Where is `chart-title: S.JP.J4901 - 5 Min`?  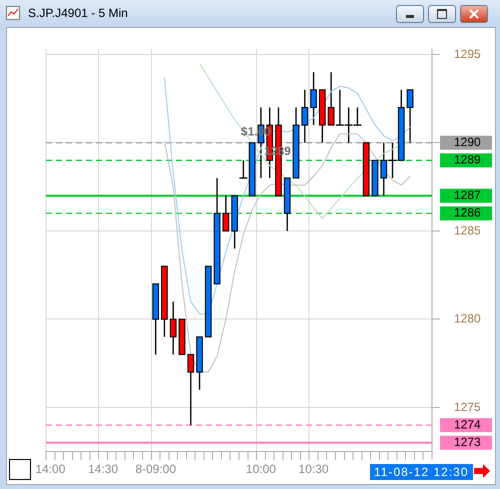
chart-title: S.JP.J4901 - 5 Min is located at coordinates (78, 13).